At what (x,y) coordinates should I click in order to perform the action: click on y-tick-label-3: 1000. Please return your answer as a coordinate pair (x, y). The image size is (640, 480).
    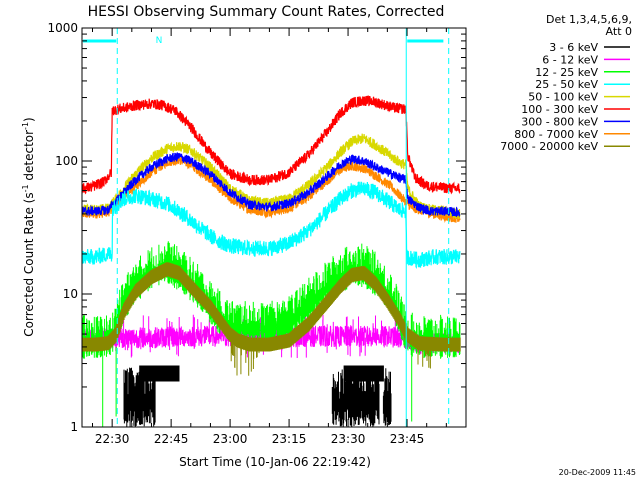
    Looking at the image, I should click on (62, 28).